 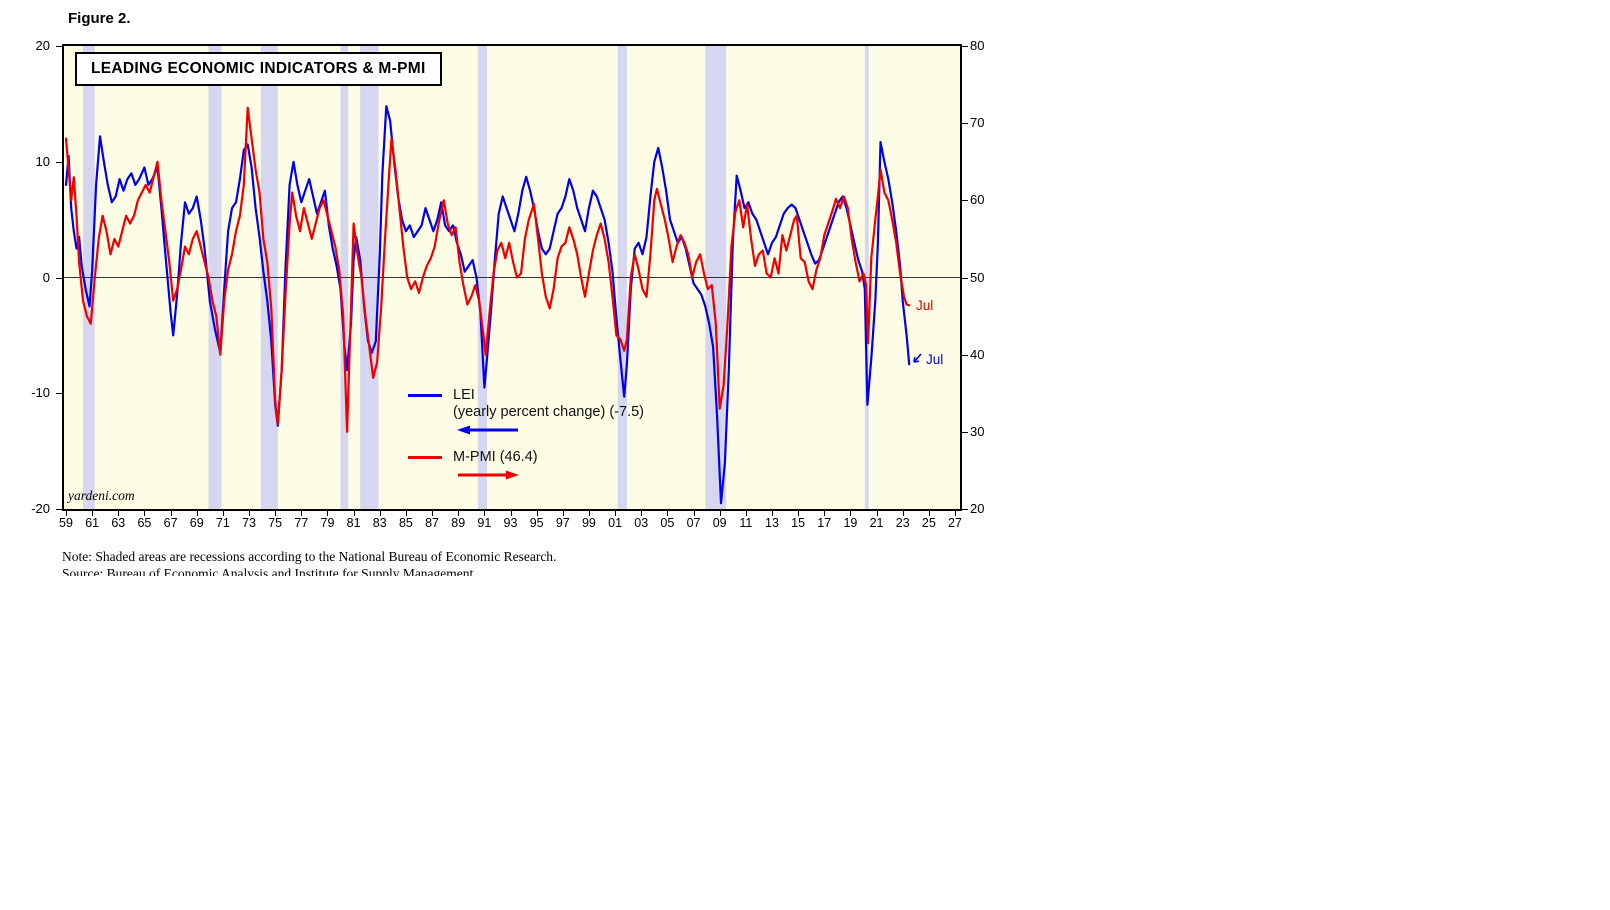 What do you see at coordinates (405, 523) in the screenshot?
I see `x-axis-label: 85` at bounding box center [405, 523].